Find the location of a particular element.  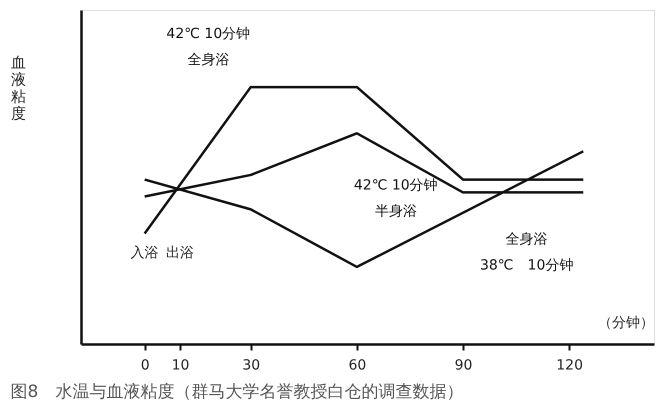

x-tick-label: 90 is located at coordinates (463, 366).